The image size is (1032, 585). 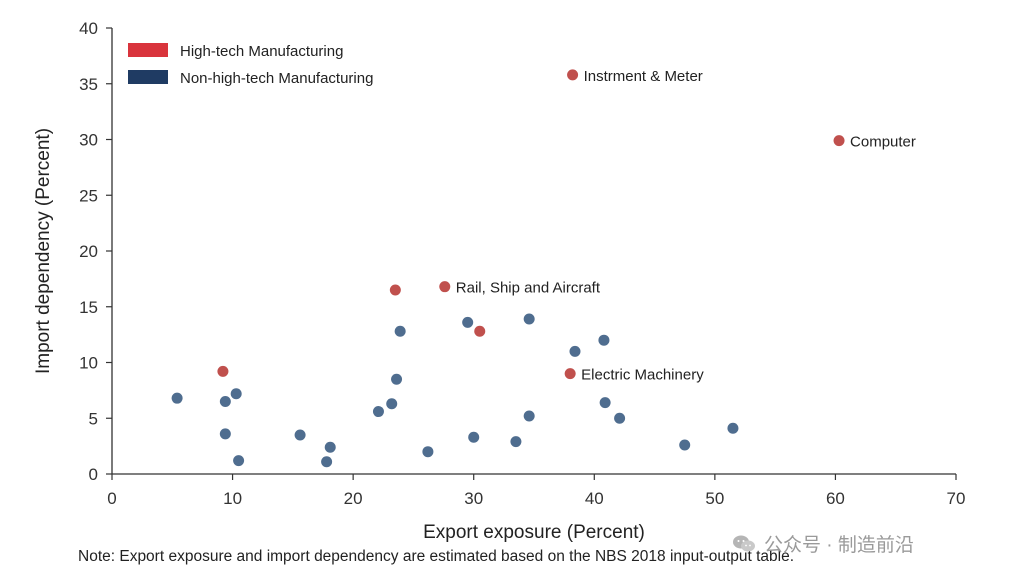 I want to click on point-label: Computer, so click(x=883, y=142).